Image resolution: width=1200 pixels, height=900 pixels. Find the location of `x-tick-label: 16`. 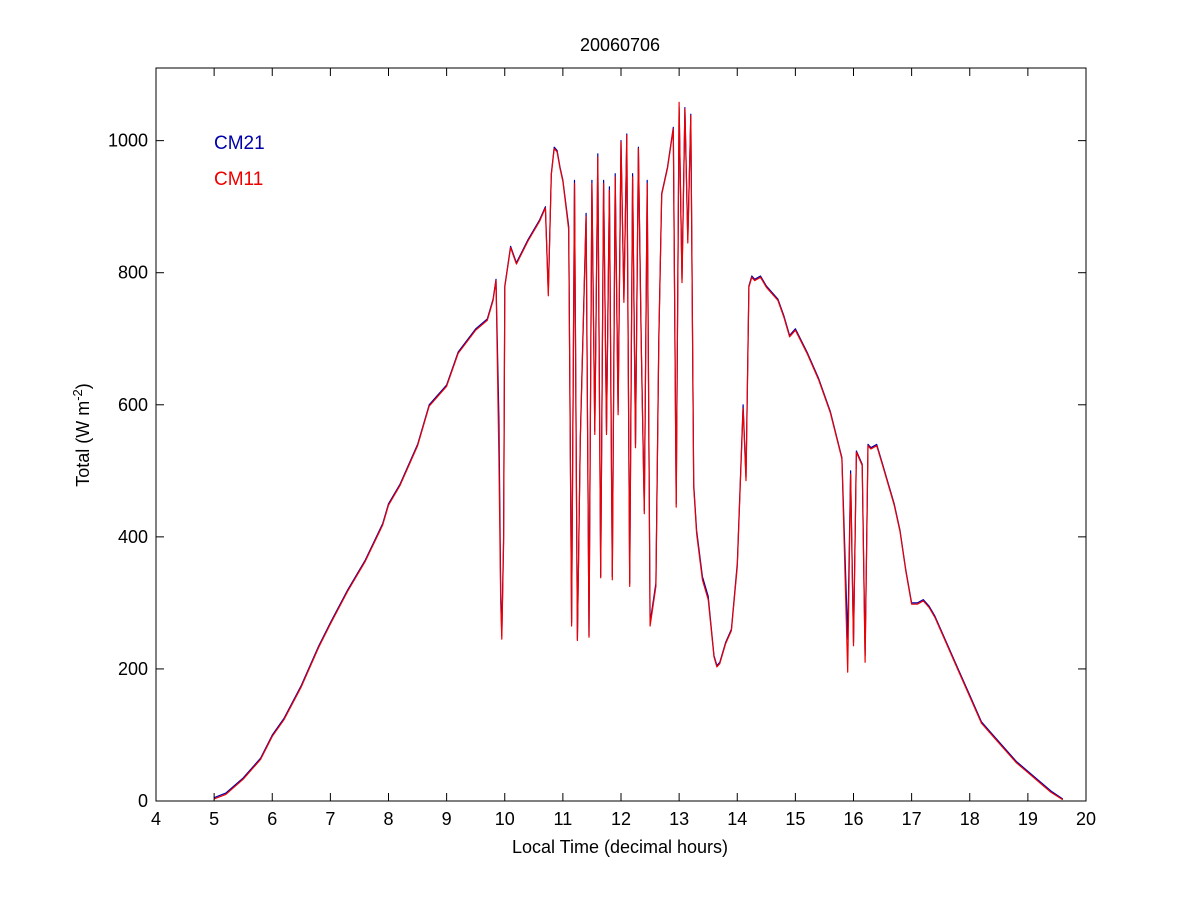

x-tick-label: 16 is located at coordinates (853, 819).